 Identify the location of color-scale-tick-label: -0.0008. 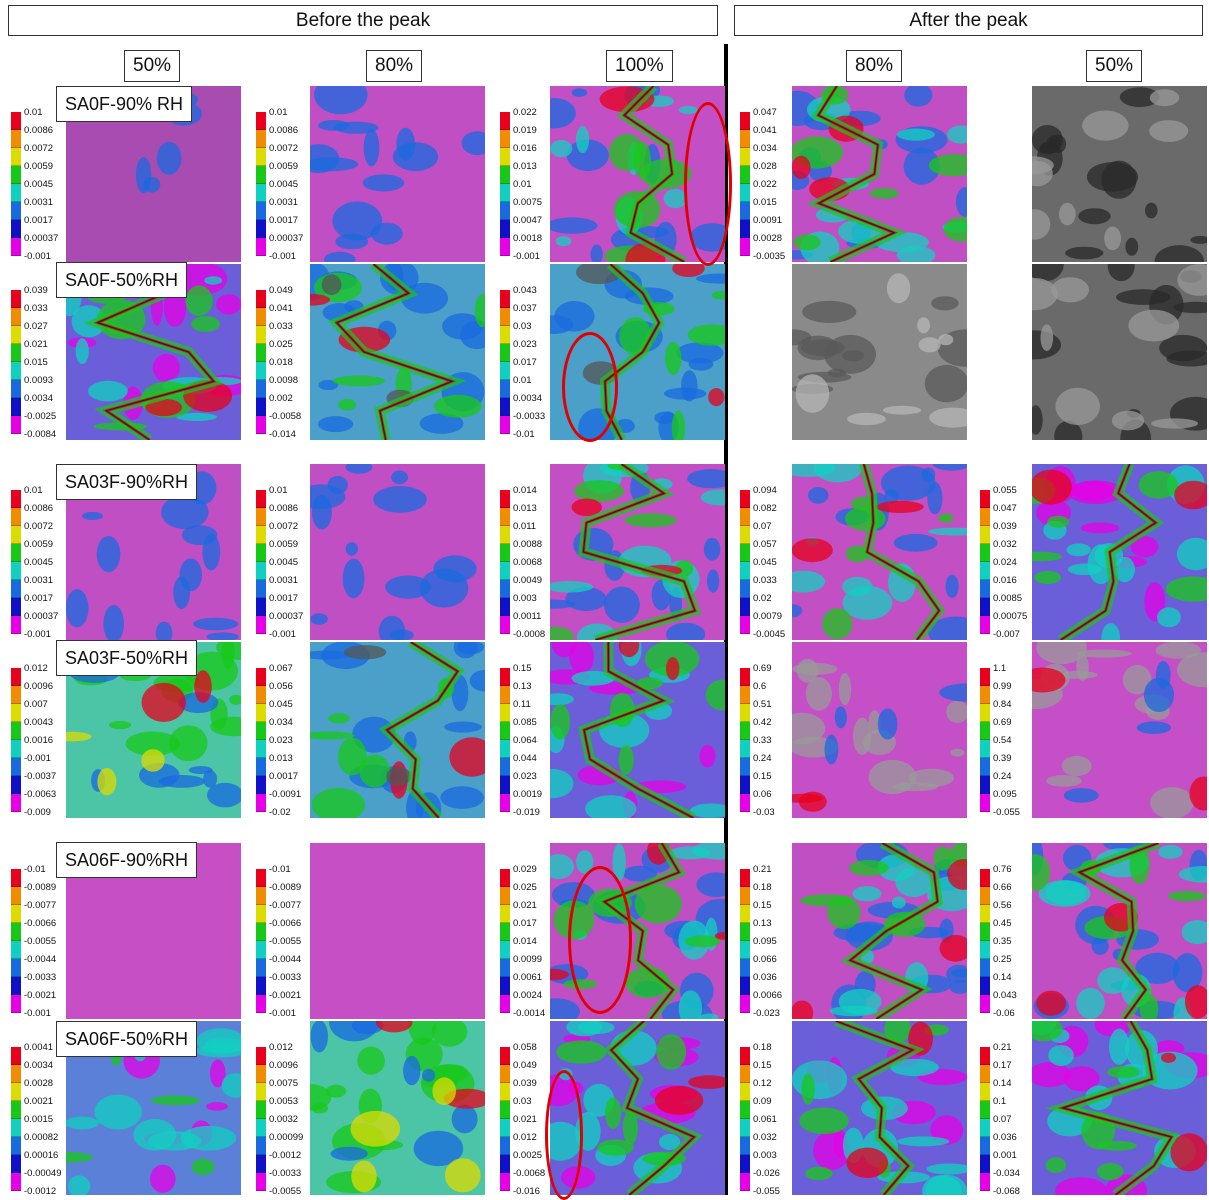
(529, 634).